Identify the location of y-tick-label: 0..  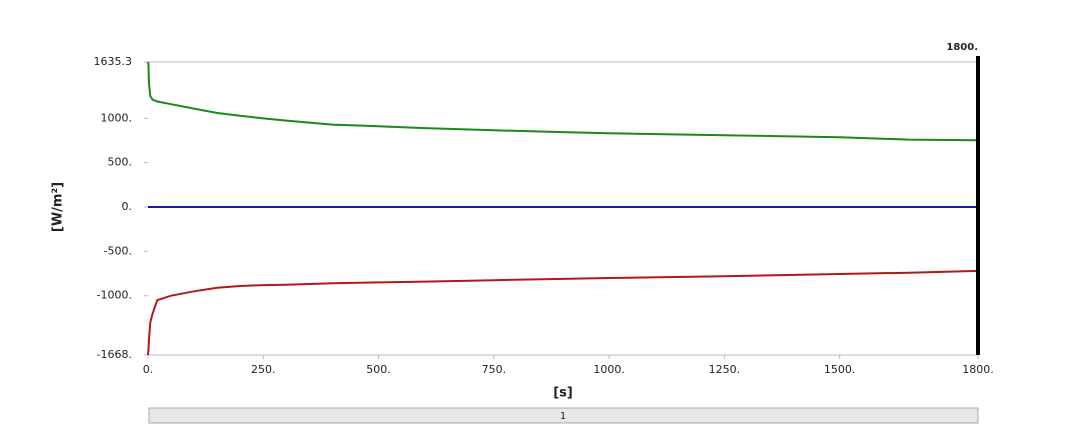
(127, 206).